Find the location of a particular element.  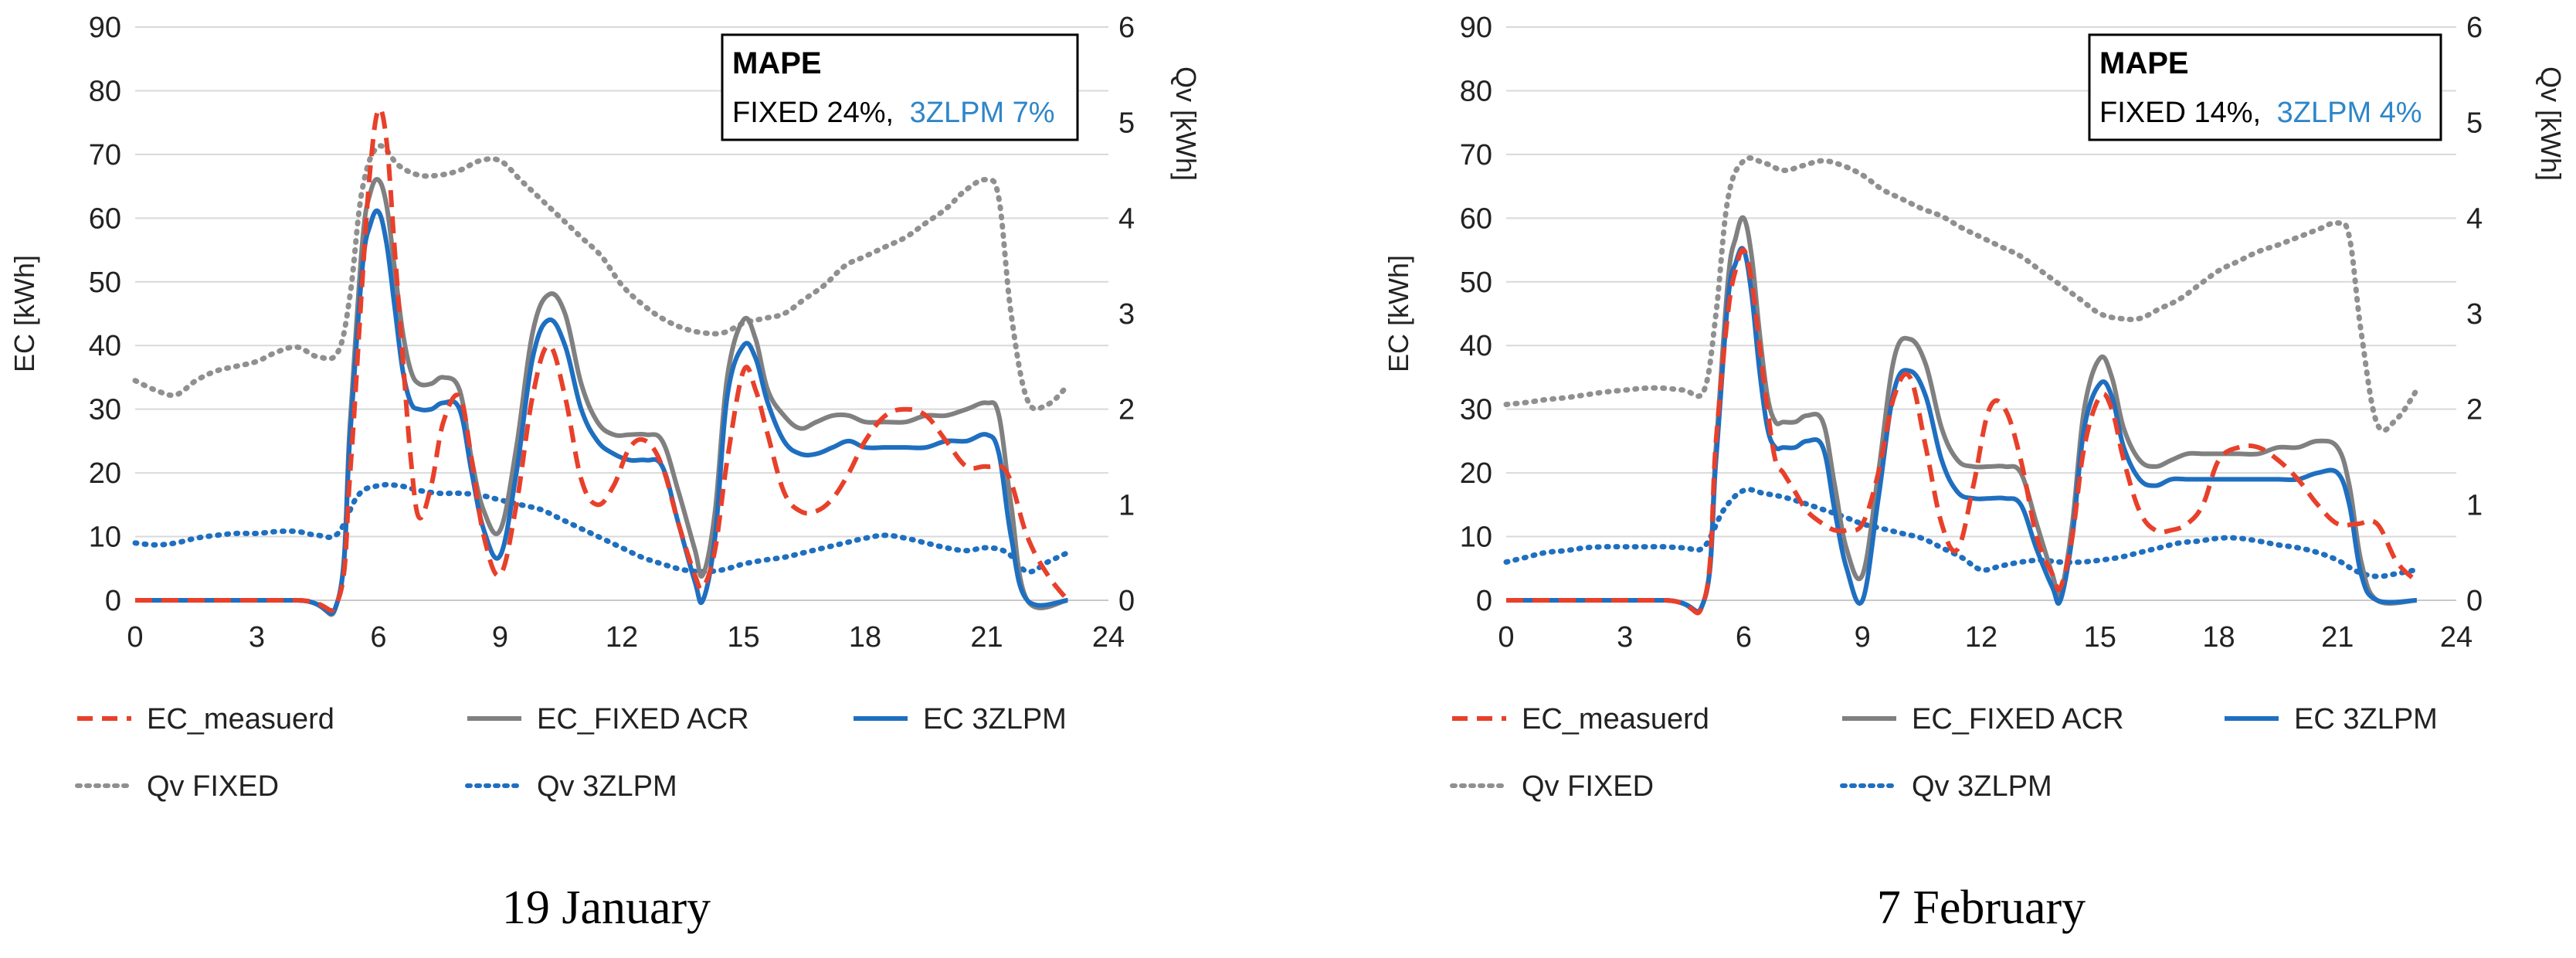

series-line-ec-measuerd is located at coordinates (1962, 432).